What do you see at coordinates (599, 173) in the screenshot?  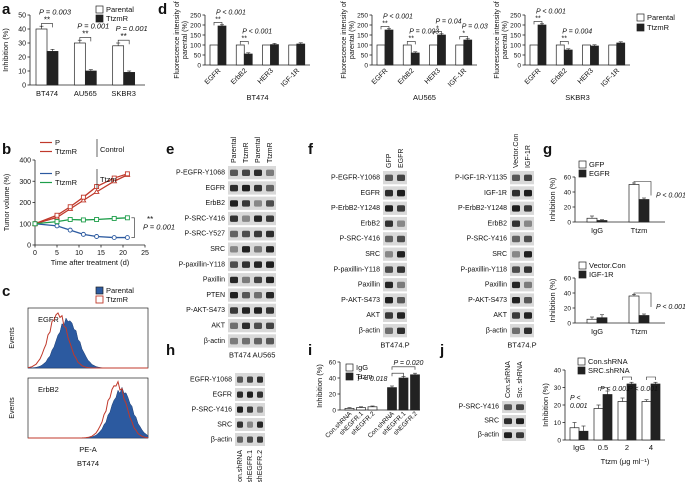 I see `legend-label: EGFR` at bounding box center [599, 173].